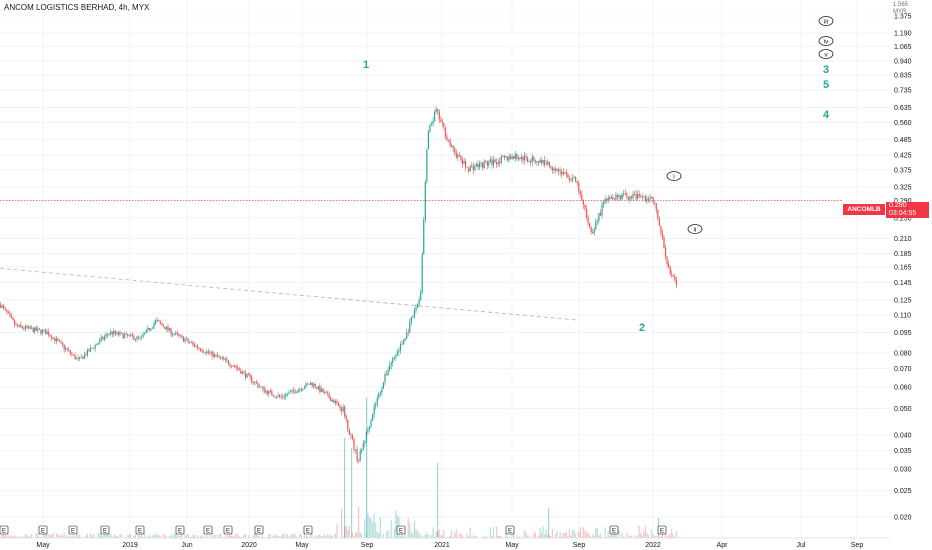  What do you see at coordinates (826, 41) in the screenshot?
I see `wave-circle` at bounding box center [826, 41].